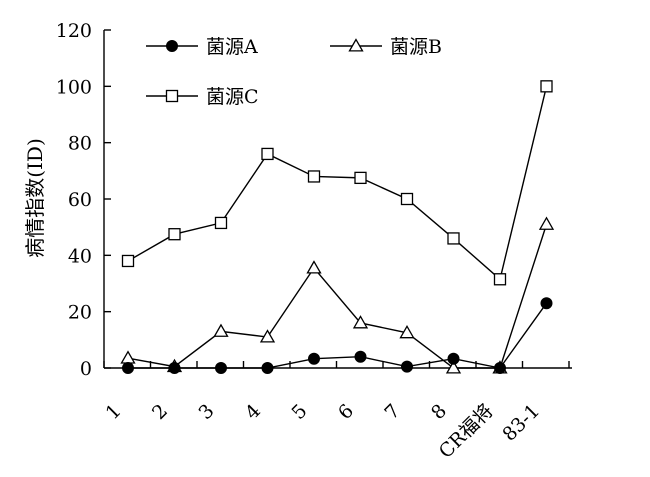 This screenshot has width=650, height=477. Describe the element at coordinates (202, 47) in the screenshot. I see `legend-entry: 菌源A` at that location.